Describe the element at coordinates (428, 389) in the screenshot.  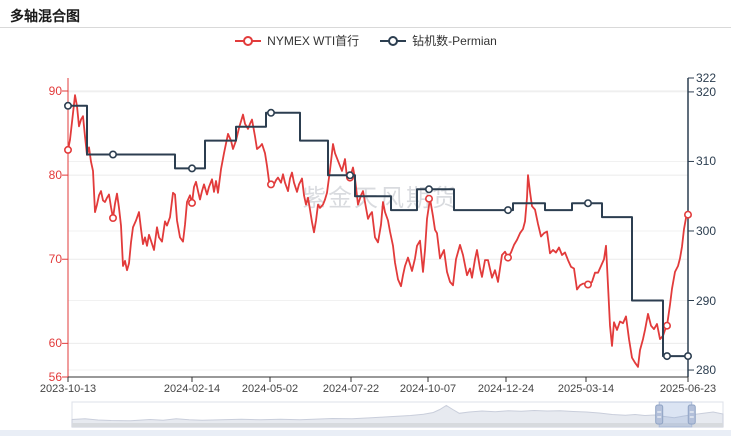
I see `x-axis-date-label: 2024-10-07` at that location.